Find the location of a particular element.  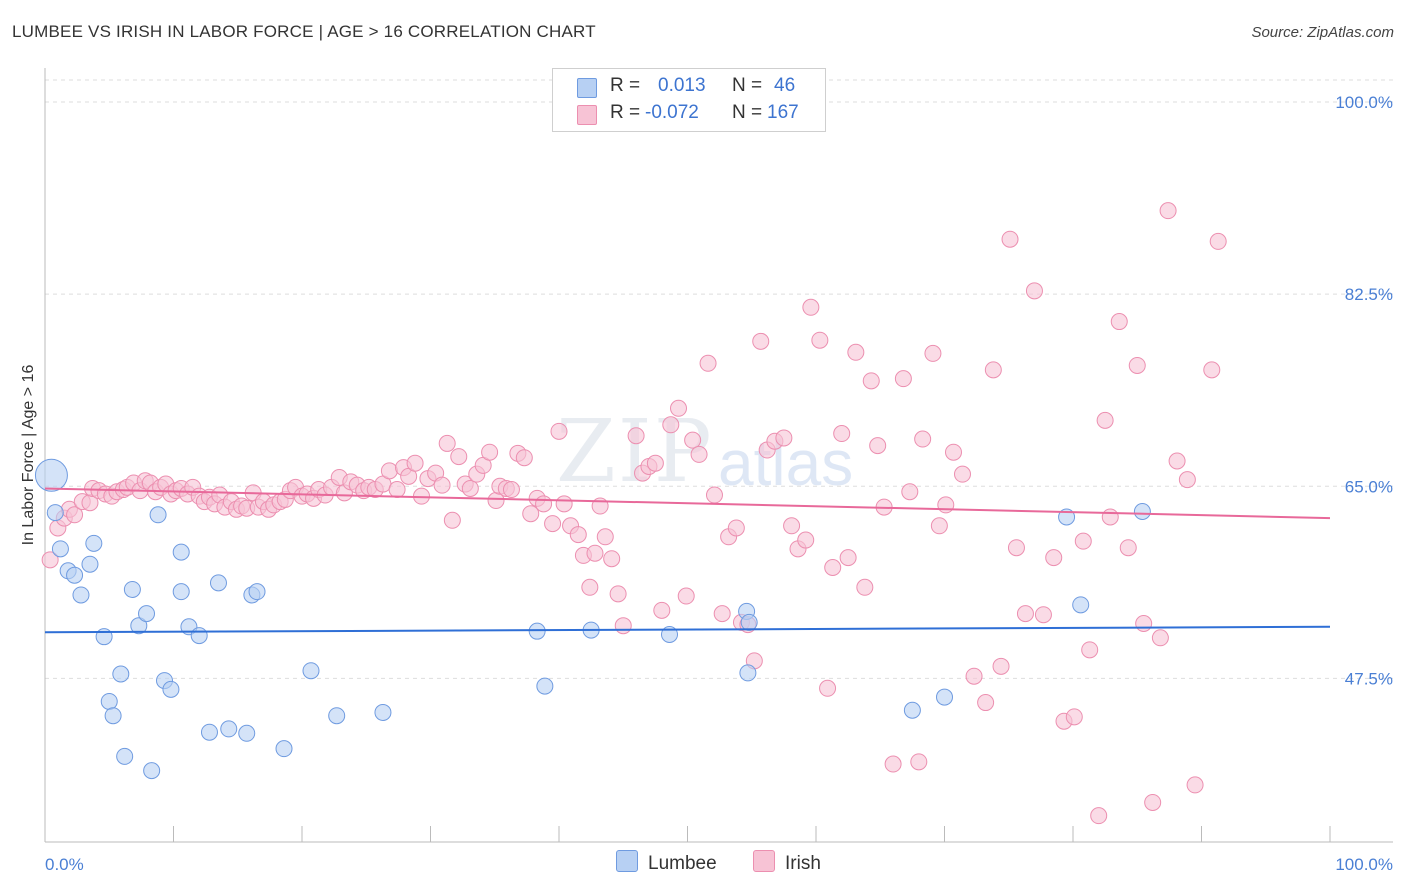

irish-swatch is located at coordinates (587, 115).